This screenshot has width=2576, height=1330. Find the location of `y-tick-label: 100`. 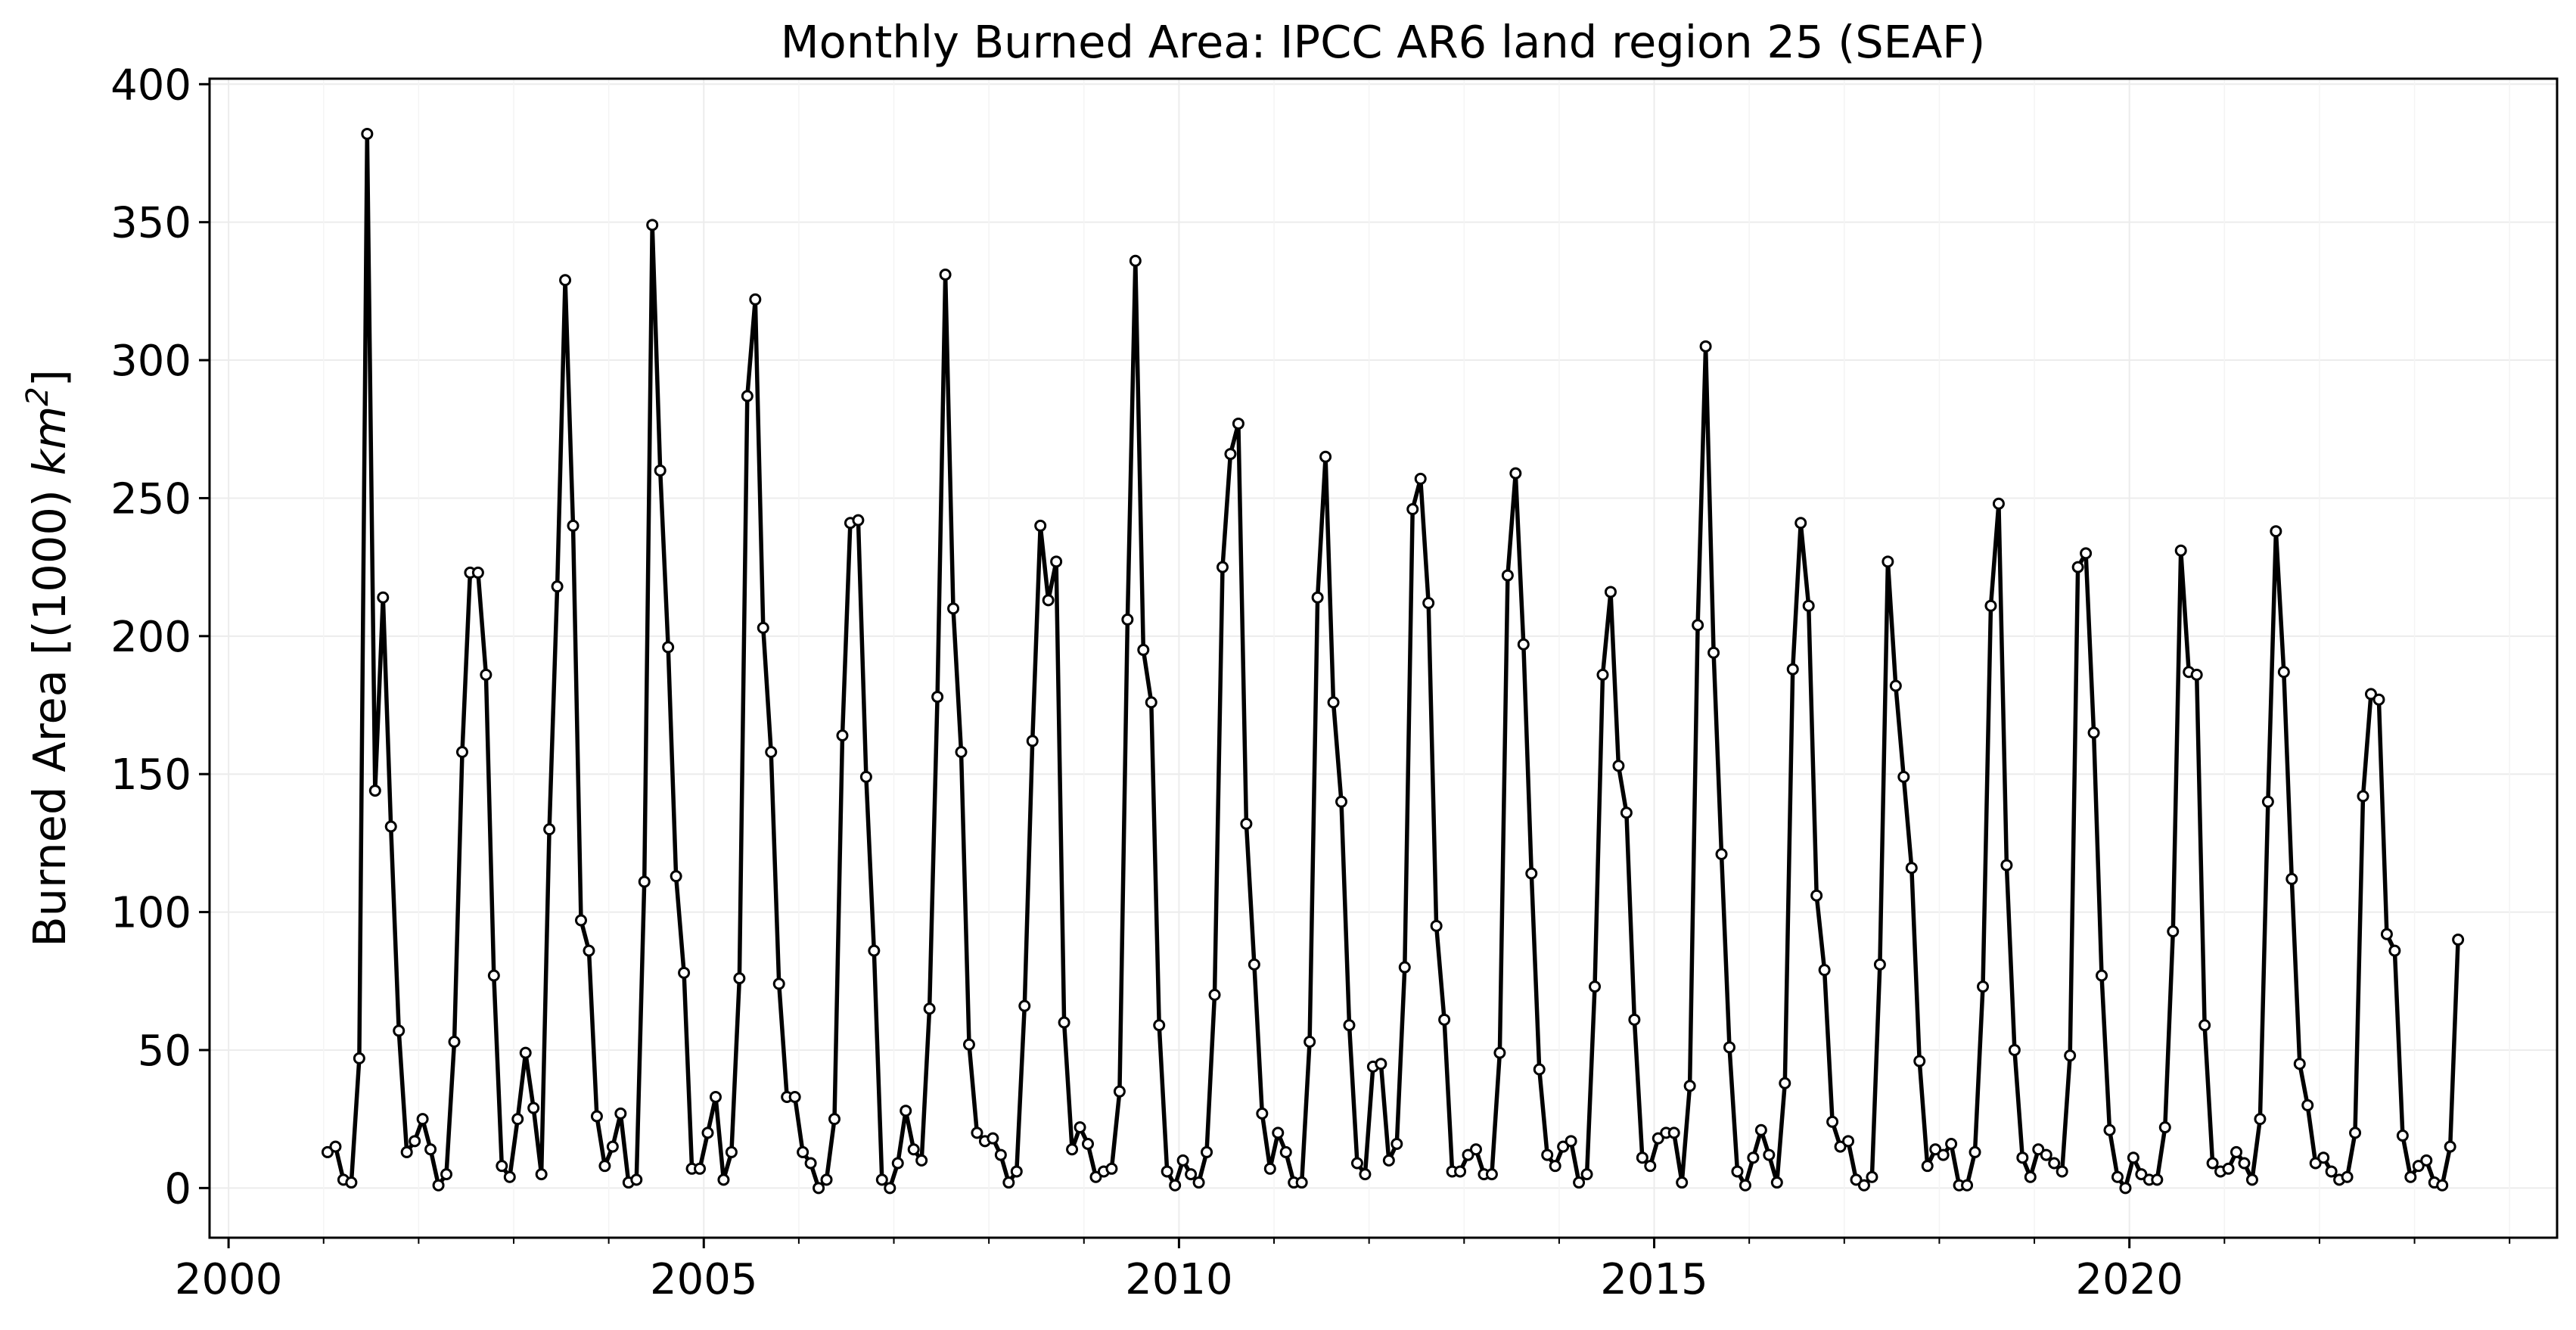

y-tick-label: 100 is located at coordinates (150, 913).